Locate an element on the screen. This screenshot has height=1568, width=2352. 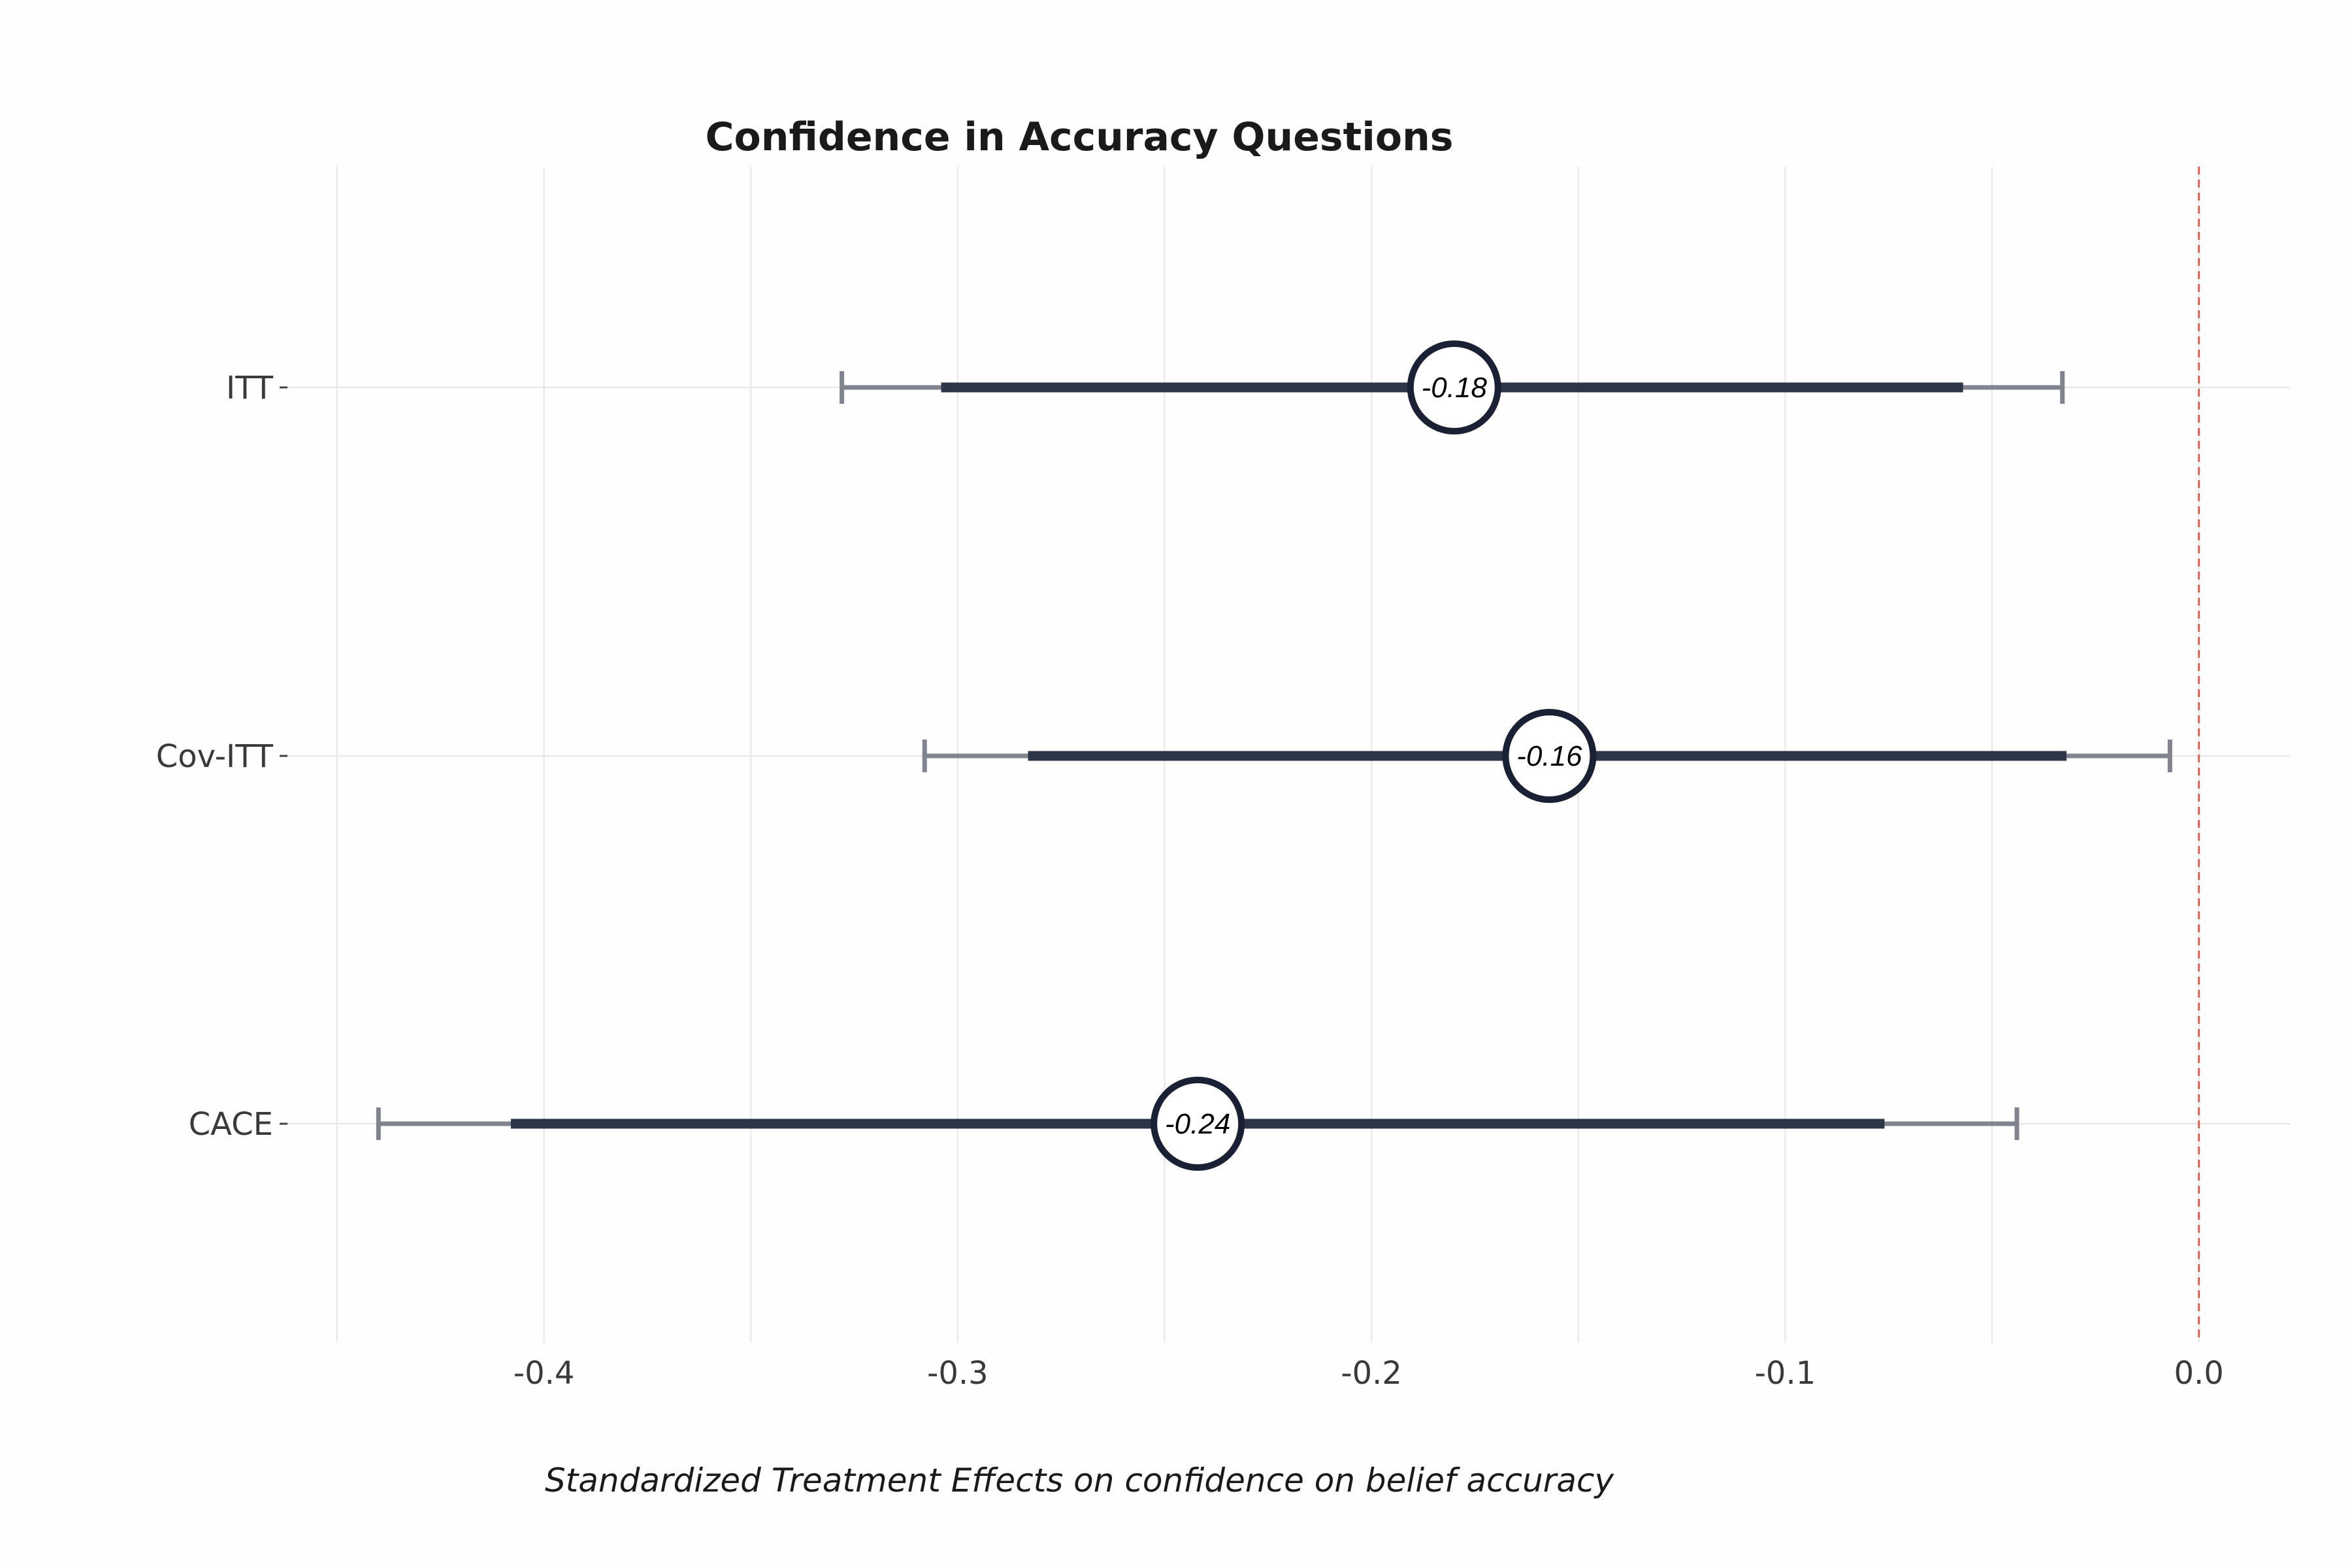
y-tick-label: ITT is located at coordinates (250, 388).